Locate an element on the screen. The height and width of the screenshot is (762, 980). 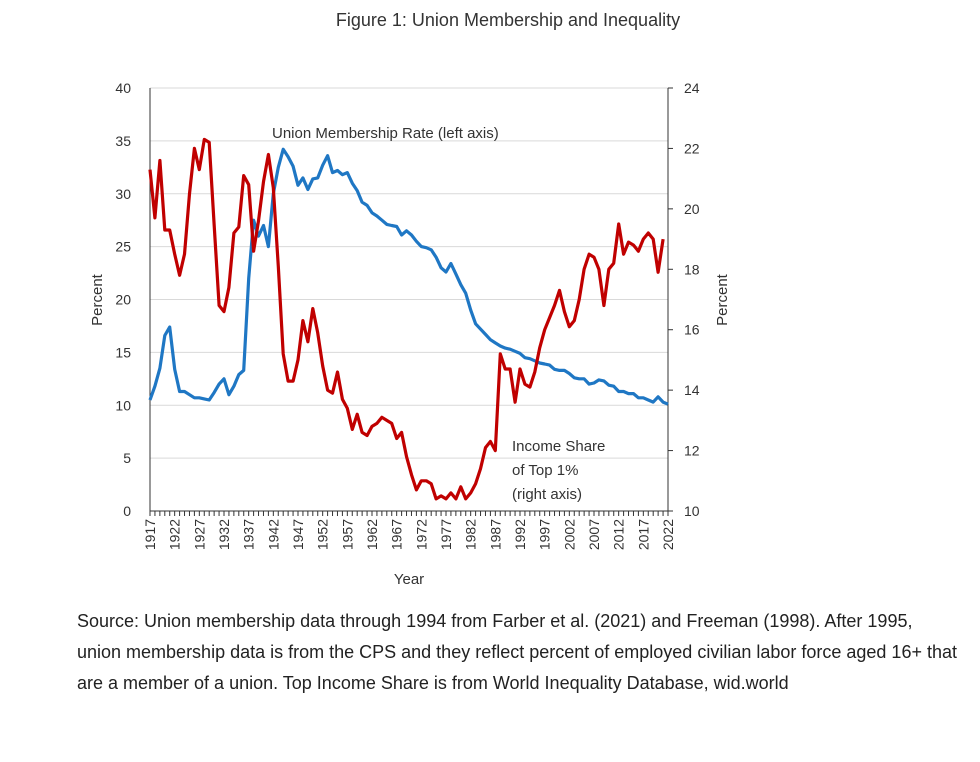
y-tick-label: 35 is located at coordinates (123, 141).